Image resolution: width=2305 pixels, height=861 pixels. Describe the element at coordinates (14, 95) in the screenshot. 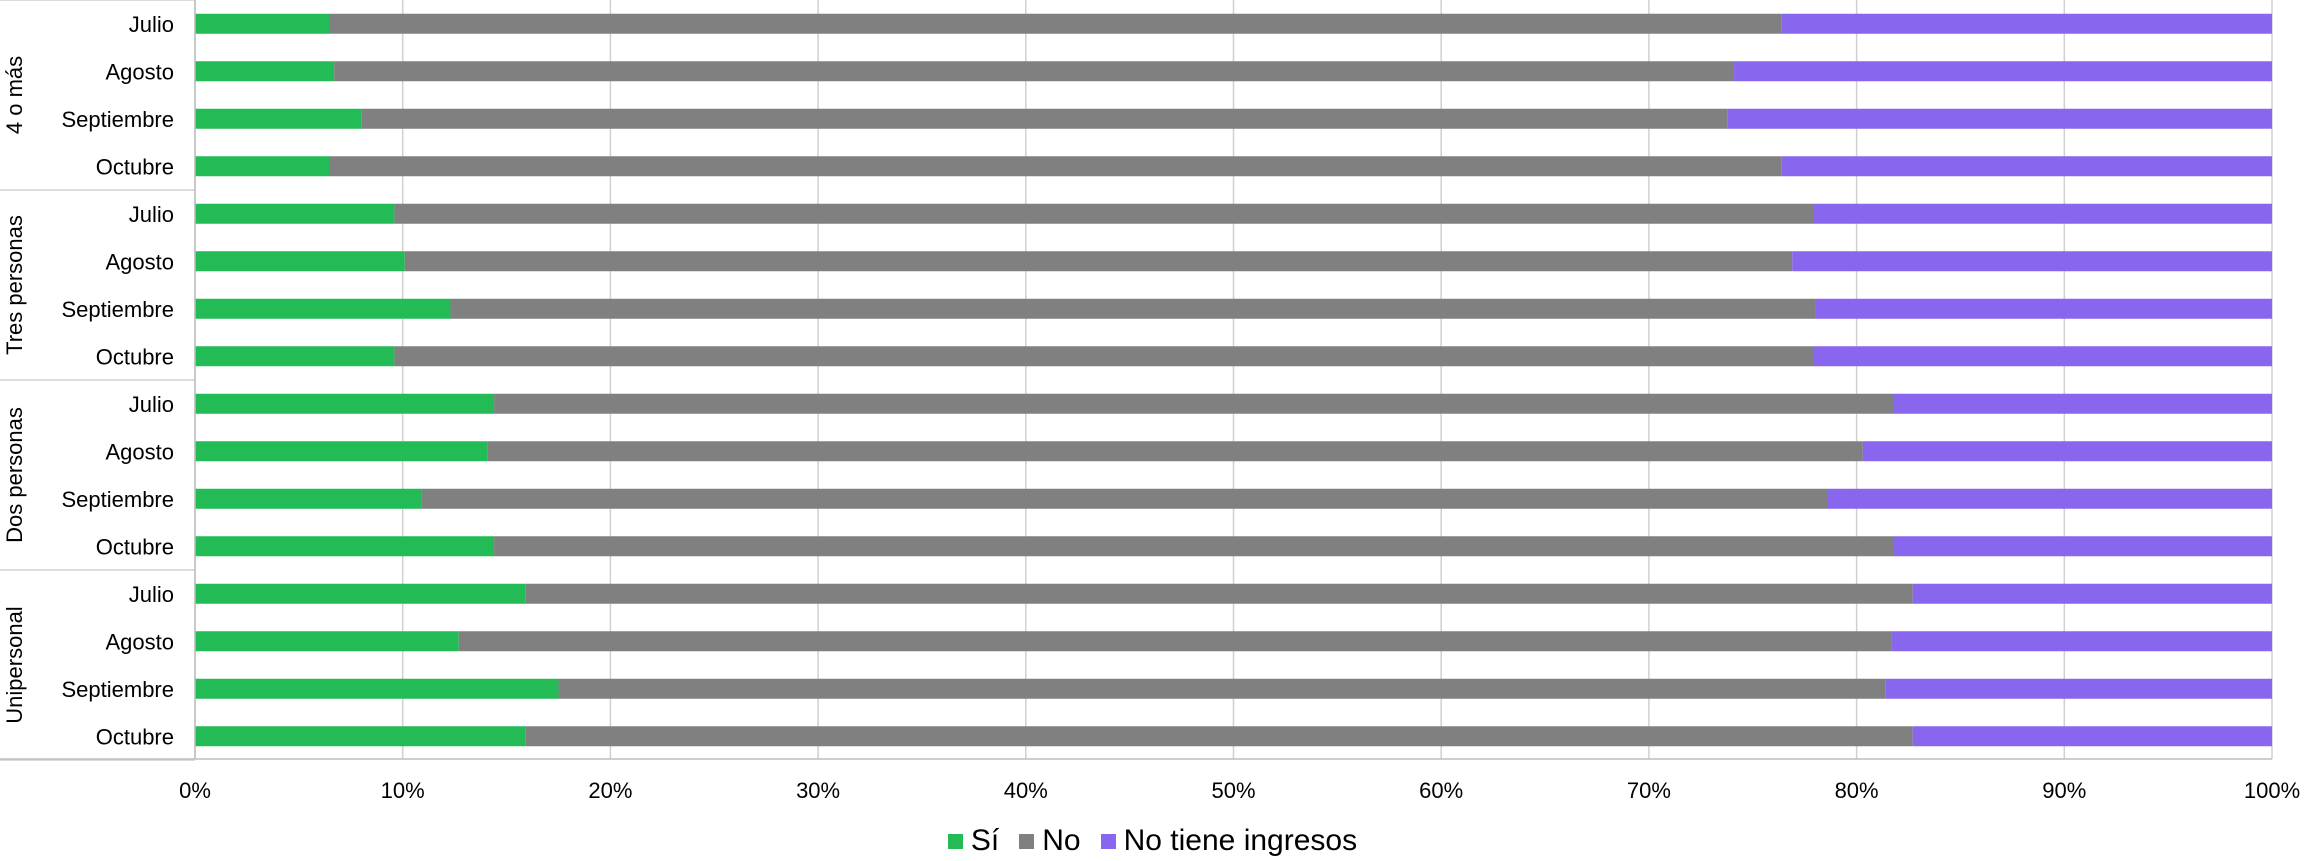

I see `group-label: 4 o más` at that location.